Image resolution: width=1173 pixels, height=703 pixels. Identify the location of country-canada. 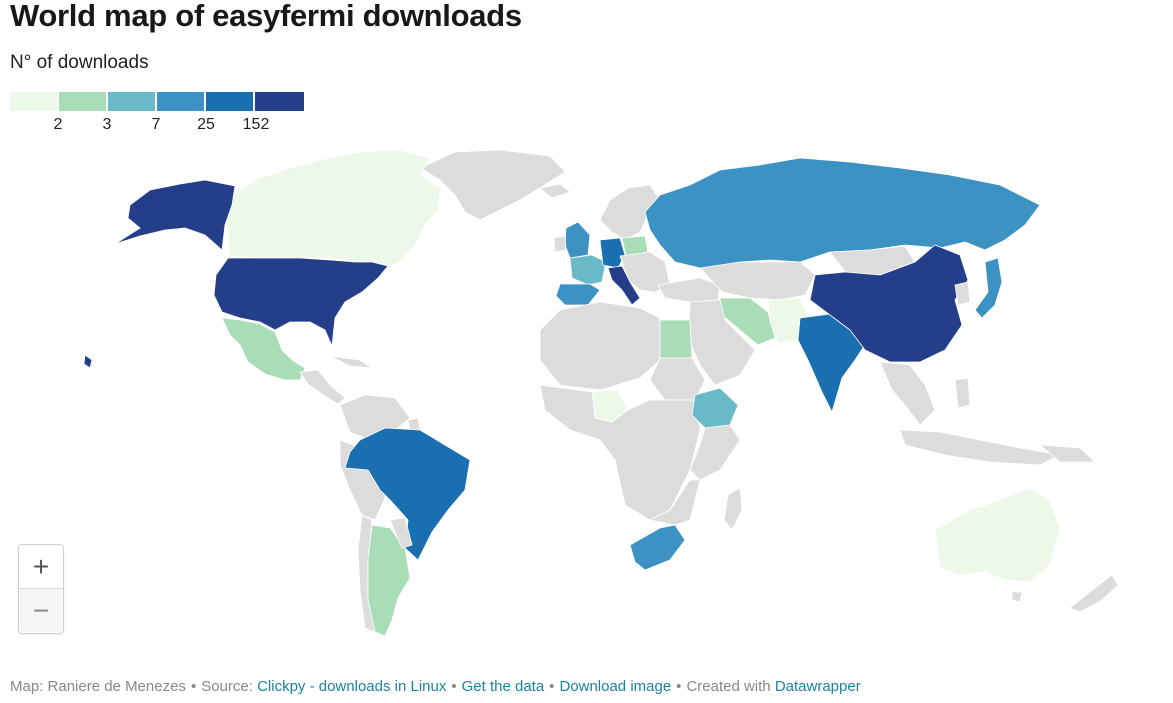
(330, 209).